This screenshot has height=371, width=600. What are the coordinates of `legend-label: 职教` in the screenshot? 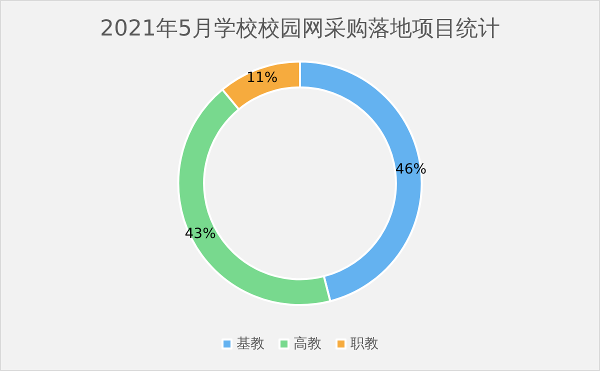 It's located at (364, 344).